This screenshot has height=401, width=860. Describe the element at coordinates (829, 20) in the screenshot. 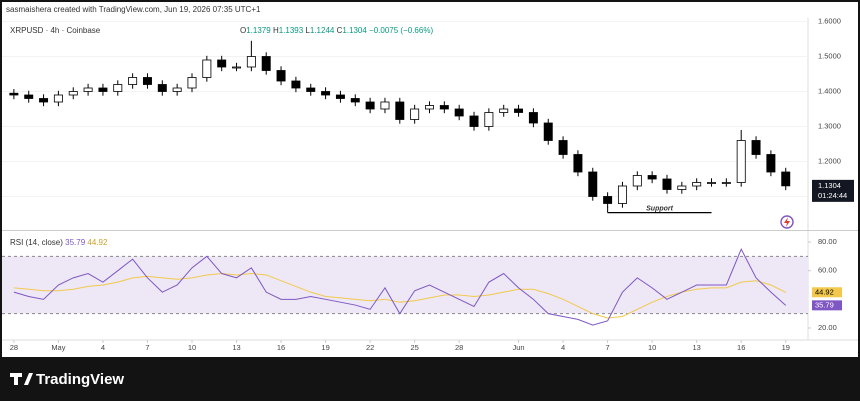

I see `y-tick-label: 1.6000` at that location.